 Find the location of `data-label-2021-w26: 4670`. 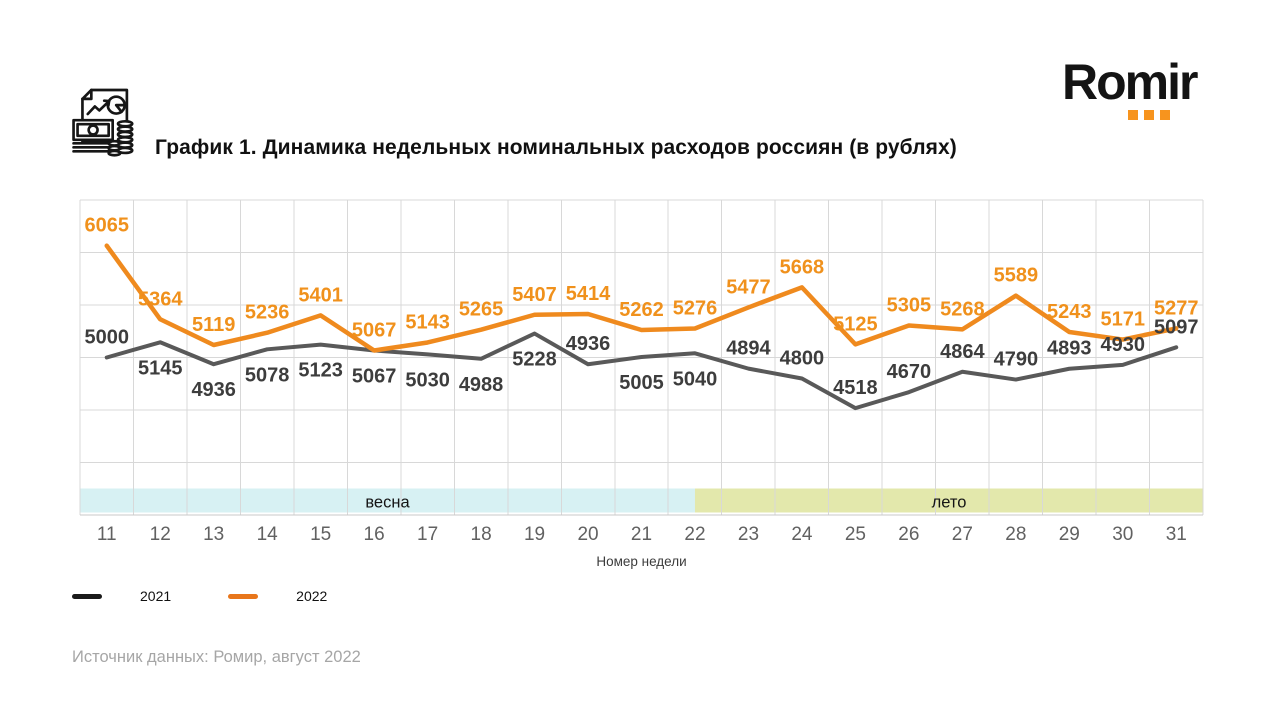

data-label-2021-w26: 4670 is located at coordinates (909, 372).